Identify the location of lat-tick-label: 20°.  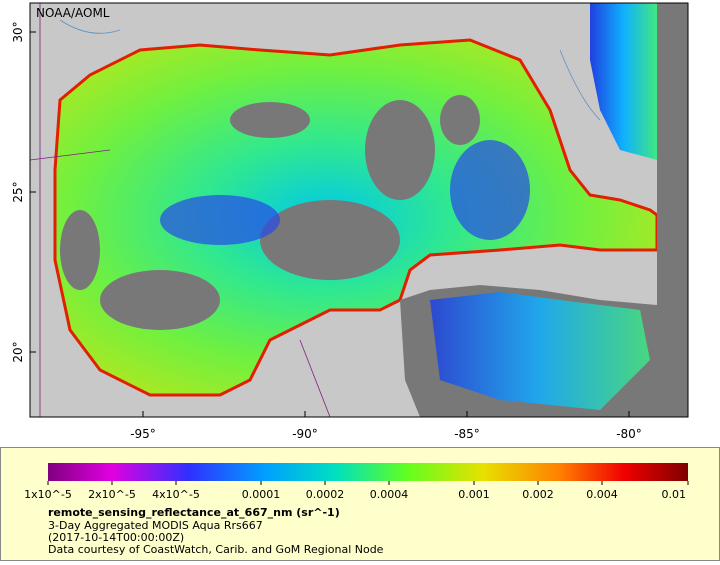
(18, 351).